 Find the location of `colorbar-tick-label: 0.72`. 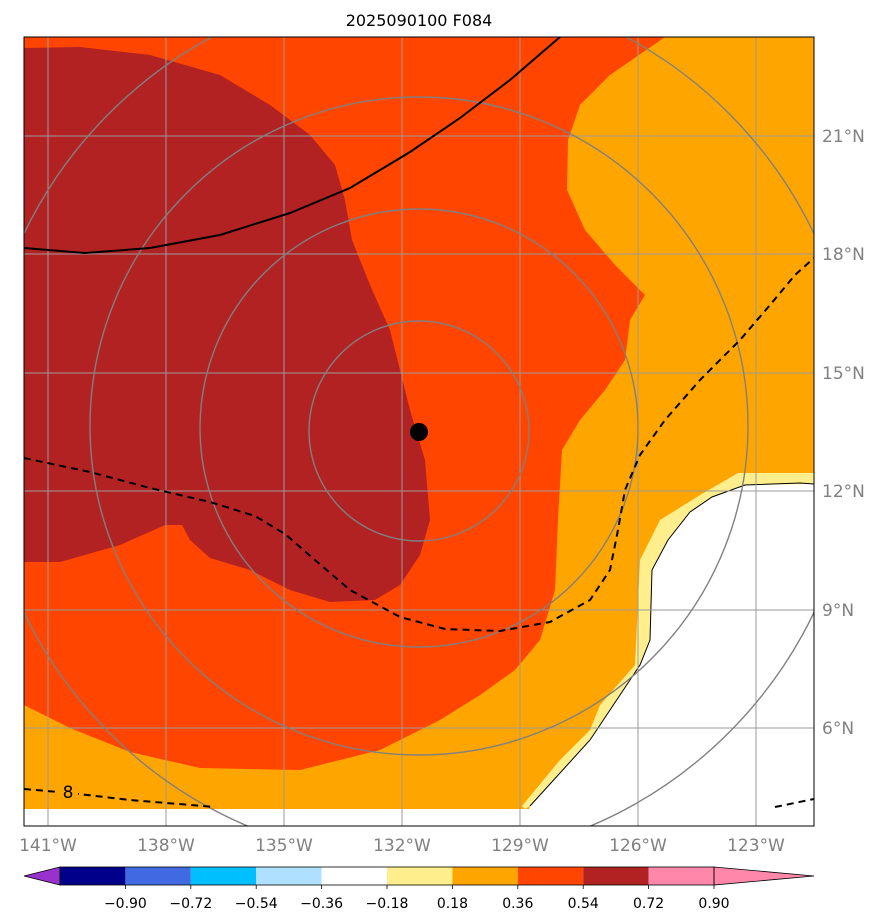

colorbar-tick-label: 0.72 is located at coordinates (648, 904).